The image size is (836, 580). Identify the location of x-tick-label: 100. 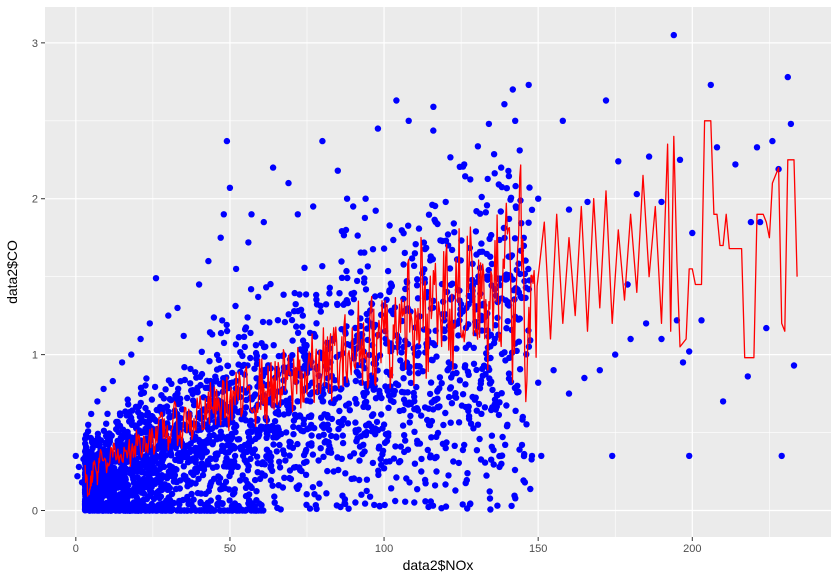
(384, 549).